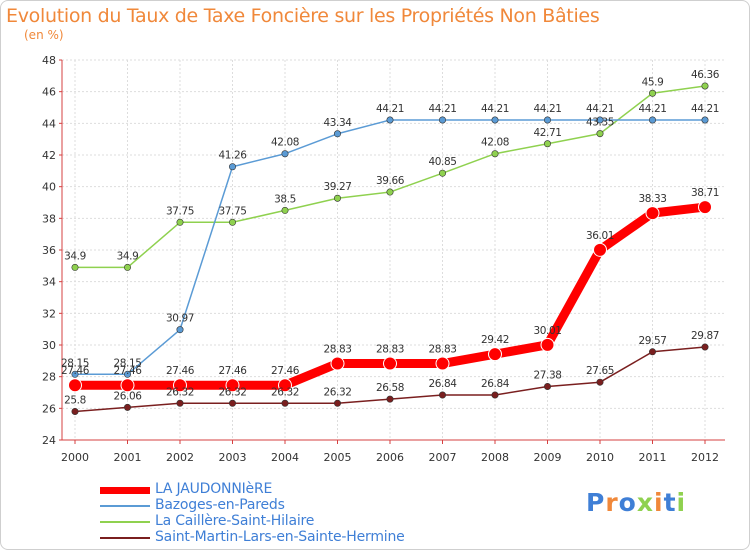  I want to click on logo-letter: o, so click(627, 502).